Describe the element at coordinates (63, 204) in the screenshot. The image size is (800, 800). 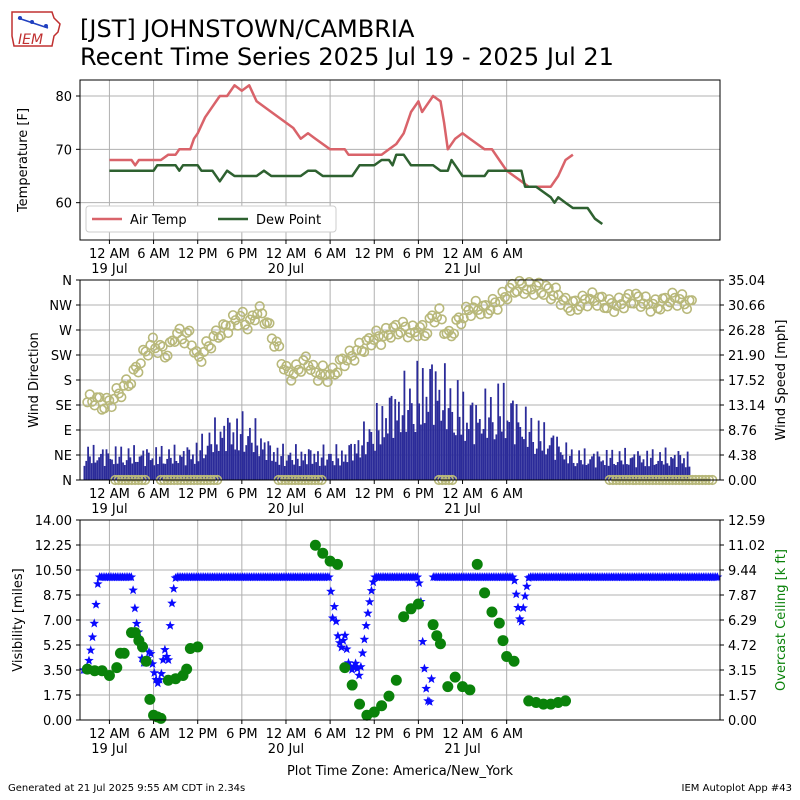
I see `temp-ytick-label: 60` at that location.